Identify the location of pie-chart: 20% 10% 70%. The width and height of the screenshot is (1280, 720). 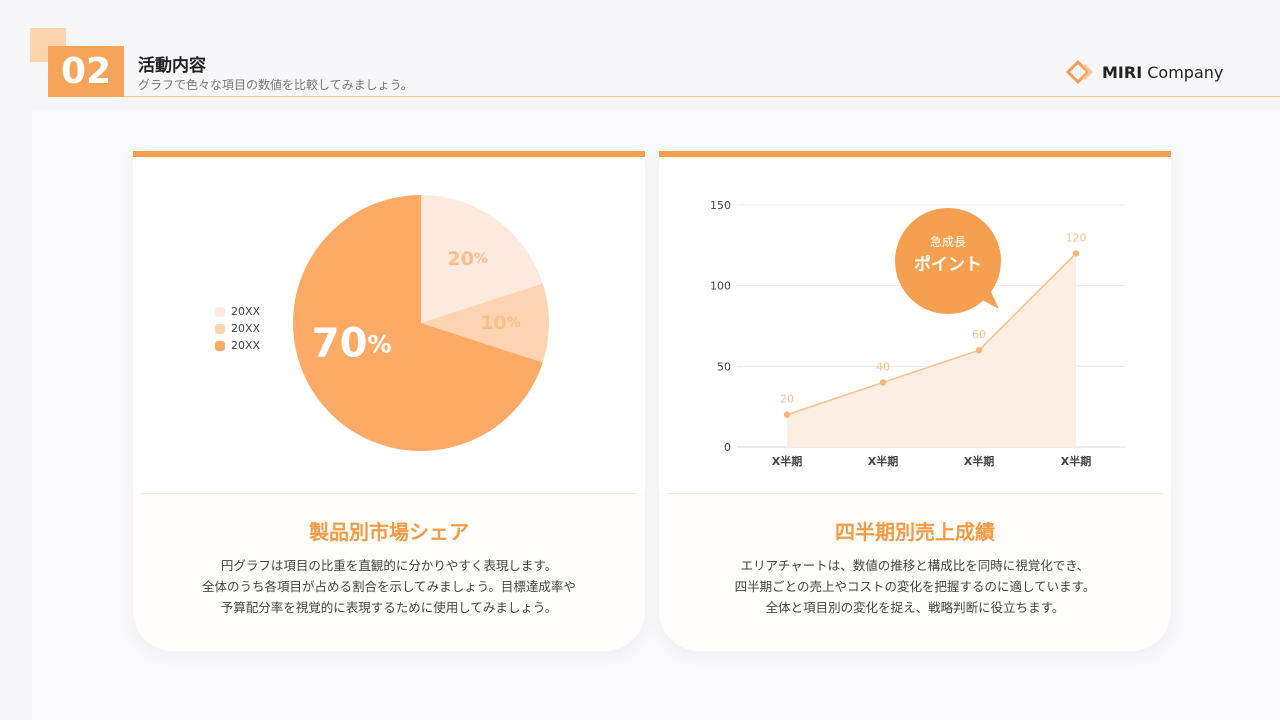
(421, 323).